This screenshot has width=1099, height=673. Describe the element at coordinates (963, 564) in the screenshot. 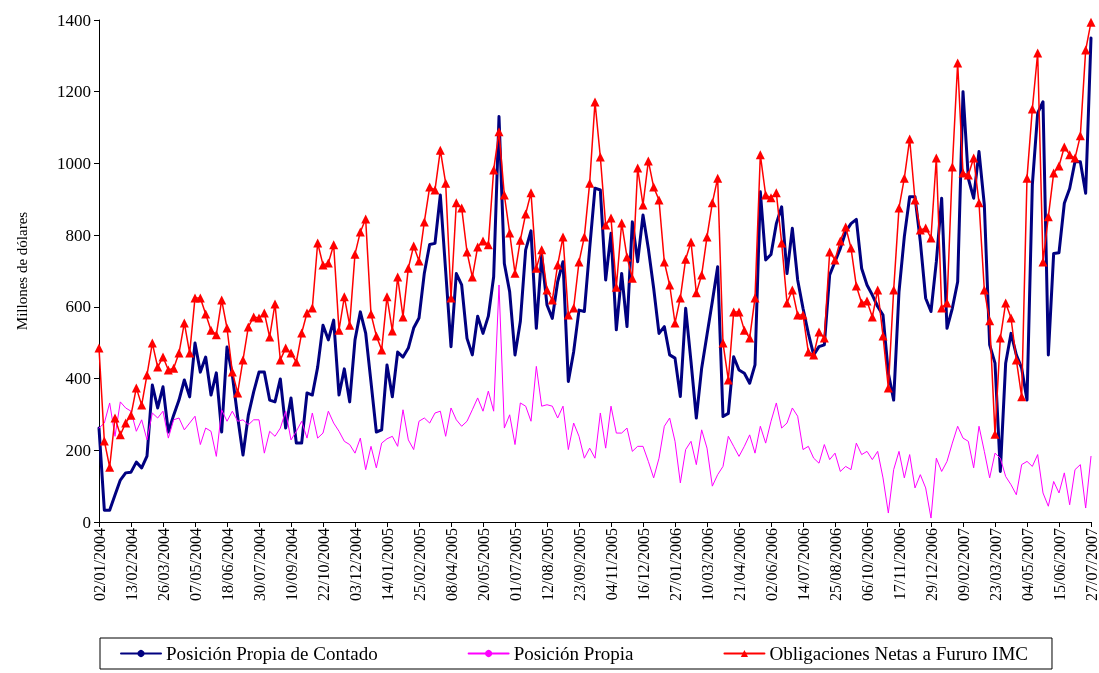

I see `x-tick-label: 09/02/2007` at that location.